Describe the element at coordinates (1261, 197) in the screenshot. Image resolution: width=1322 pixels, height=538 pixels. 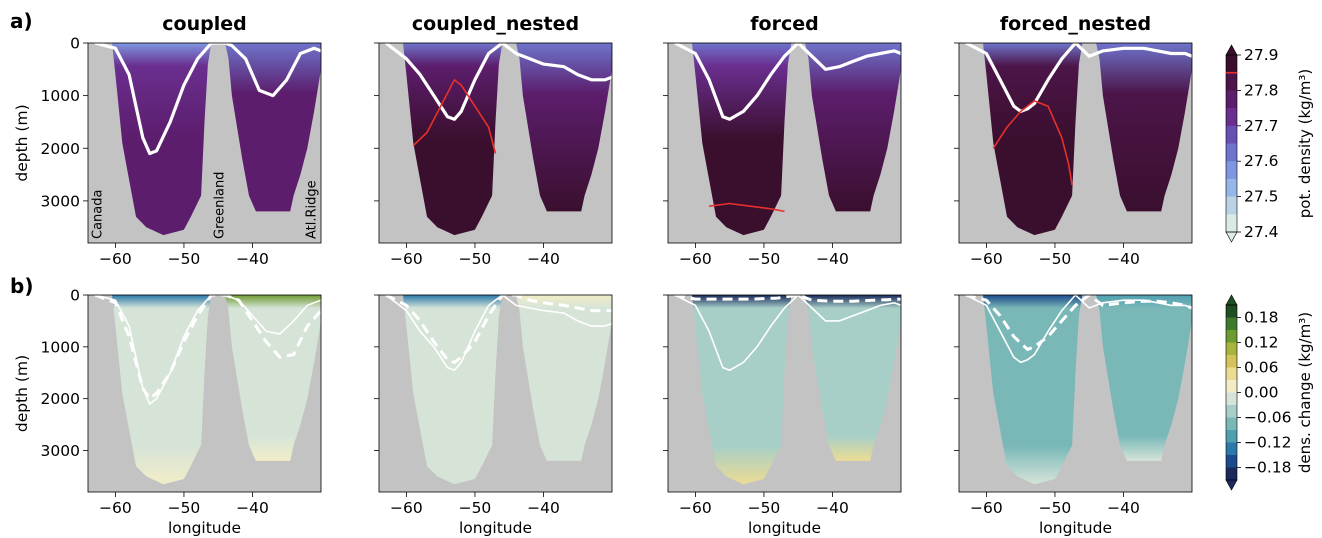
I see `colorbar-tick-label: 27.5` at that location.